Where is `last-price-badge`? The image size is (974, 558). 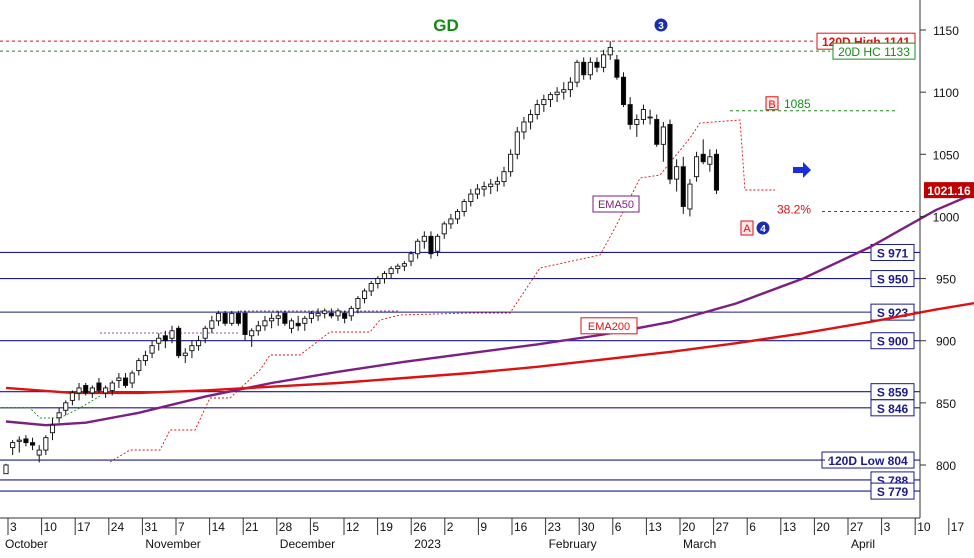
last-price-badge is located at coordinates (949, 190).